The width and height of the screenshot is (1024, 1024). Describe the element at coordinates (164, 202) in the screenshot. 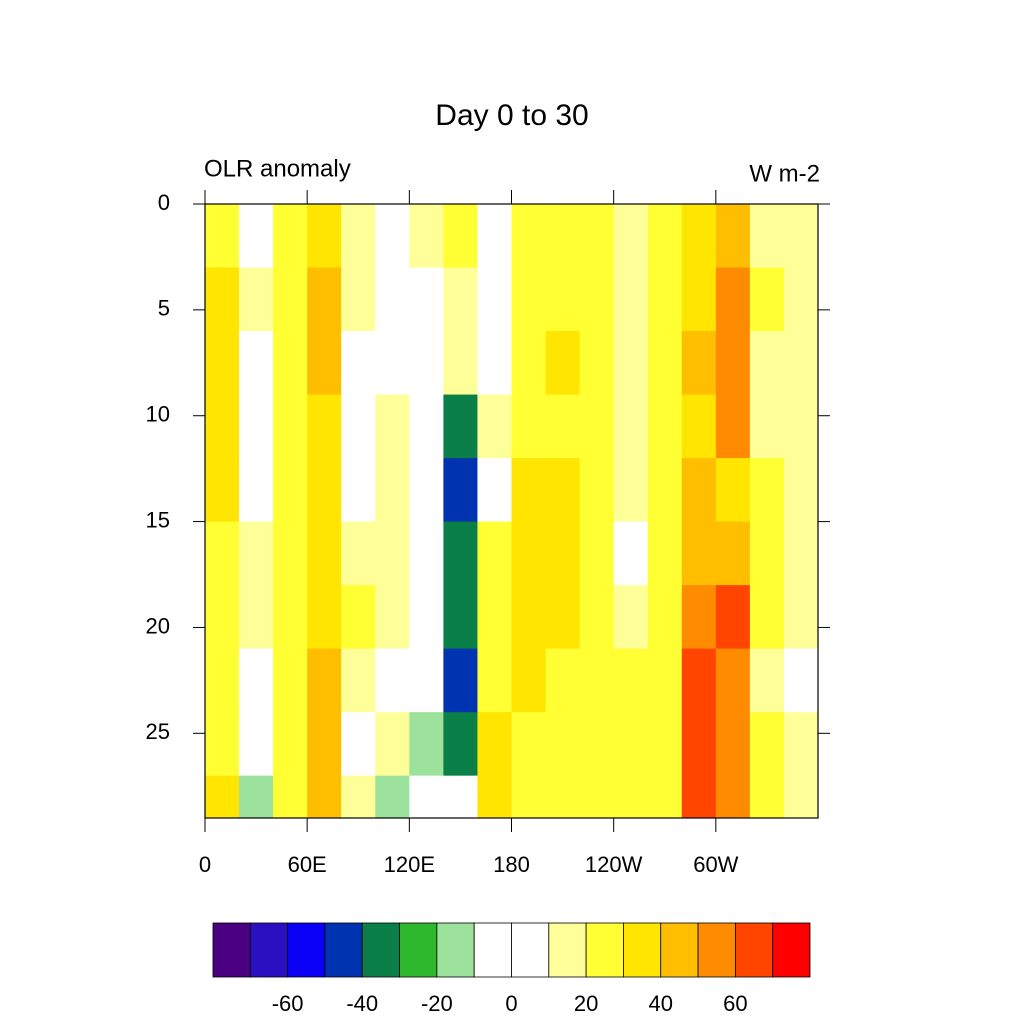

I see `y-tick-label: 0` at that location.